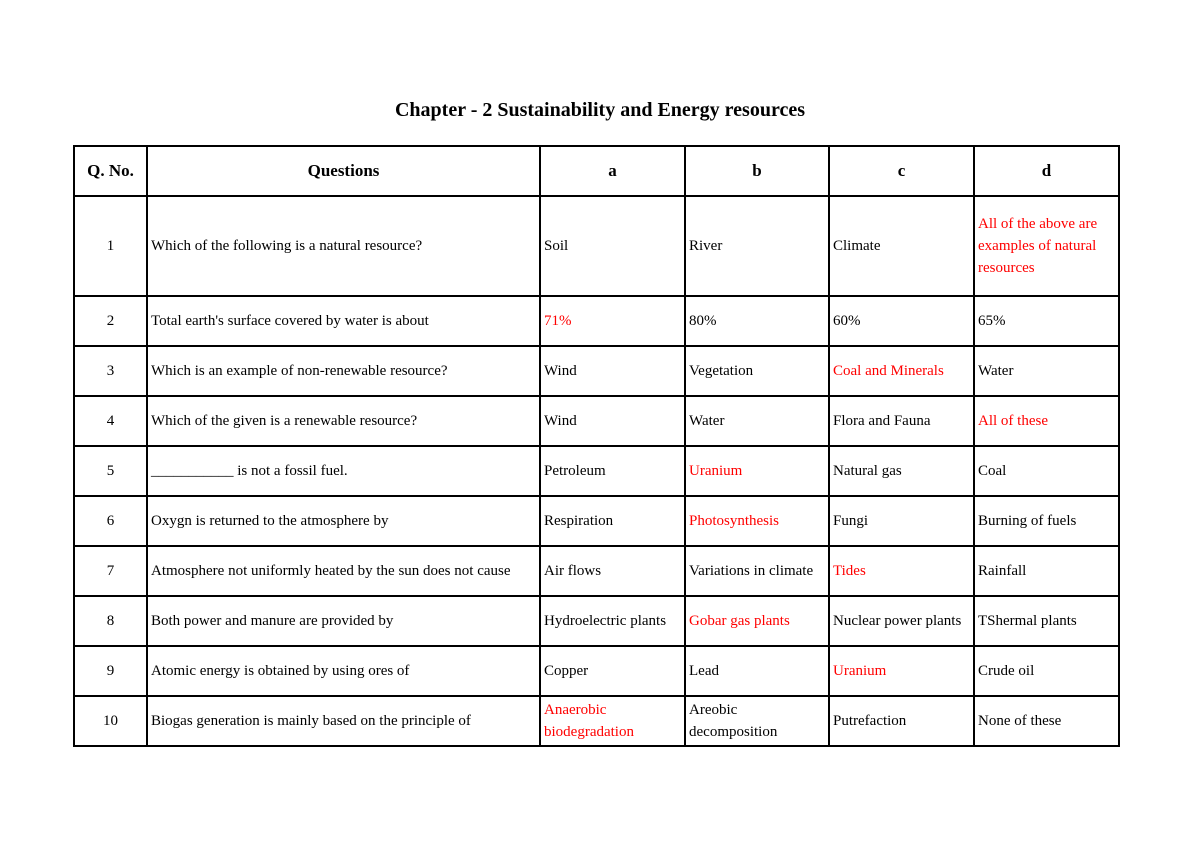  What do you see at coordinates (757, 371) in the screenshot?
I see `option-b: Vegetation` at bounding box center [757, 371].